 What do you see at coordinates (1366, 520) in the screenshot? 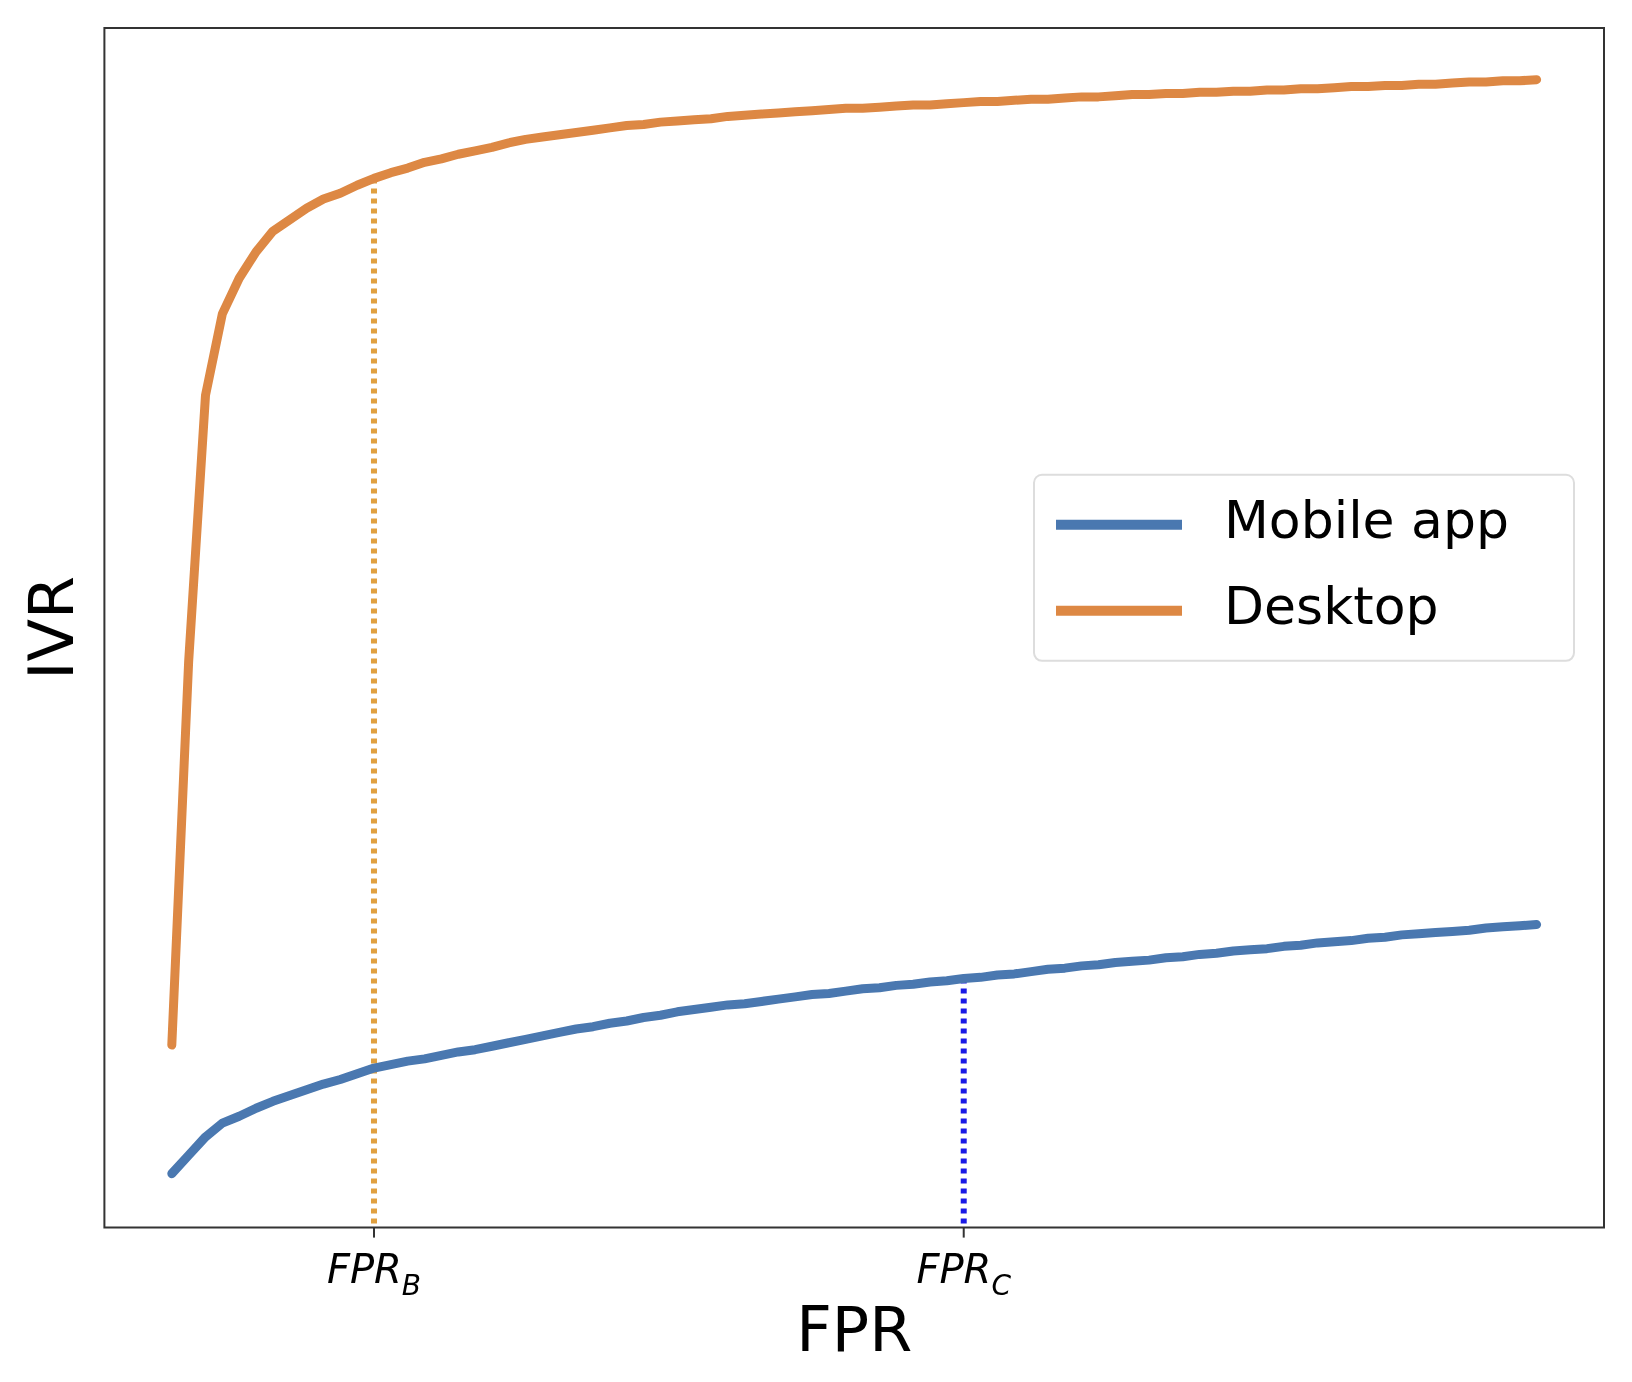
I see `legend-label: Mobile app` at bounding box center [1366, 520].